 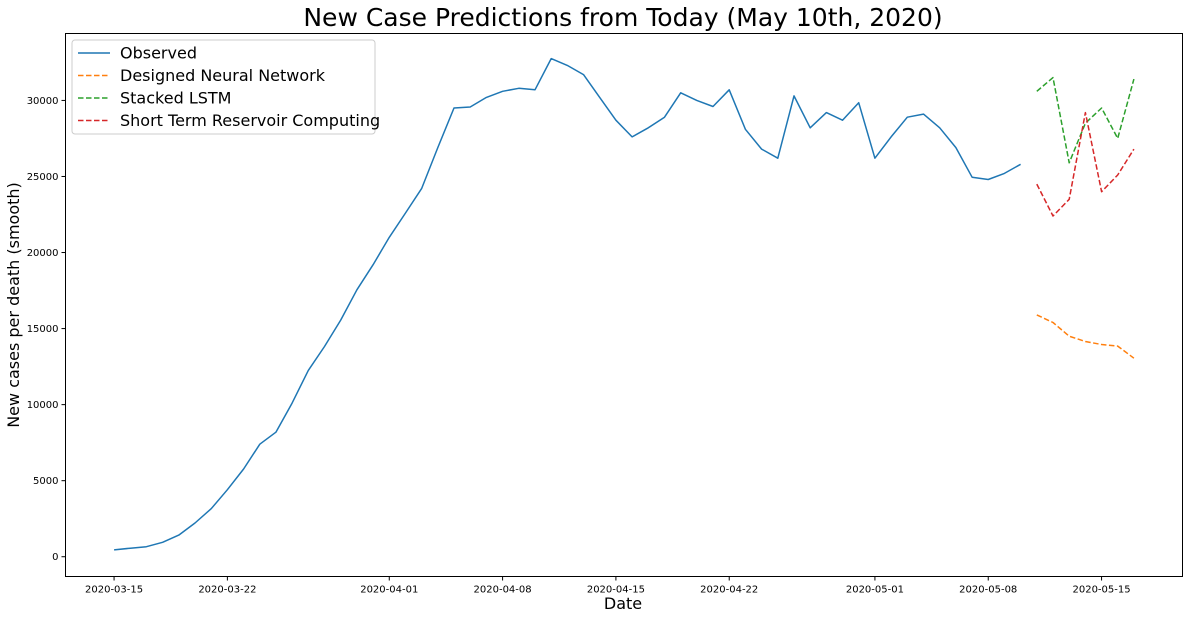 I want to click on x-tick-label: 2020-04-01, so click(x=389, y=590).